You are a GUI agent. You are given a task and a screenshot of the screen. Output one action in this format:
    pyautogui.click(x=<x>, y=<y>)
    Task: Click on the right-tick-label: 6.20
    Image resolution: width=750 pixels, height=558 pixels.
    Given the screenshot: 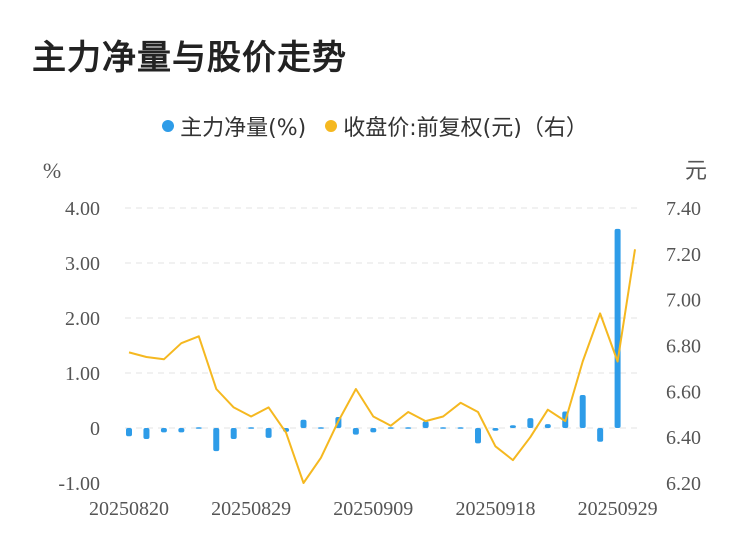 What is the action you would take?
    pyautogui.click(x=683, y=484)
    